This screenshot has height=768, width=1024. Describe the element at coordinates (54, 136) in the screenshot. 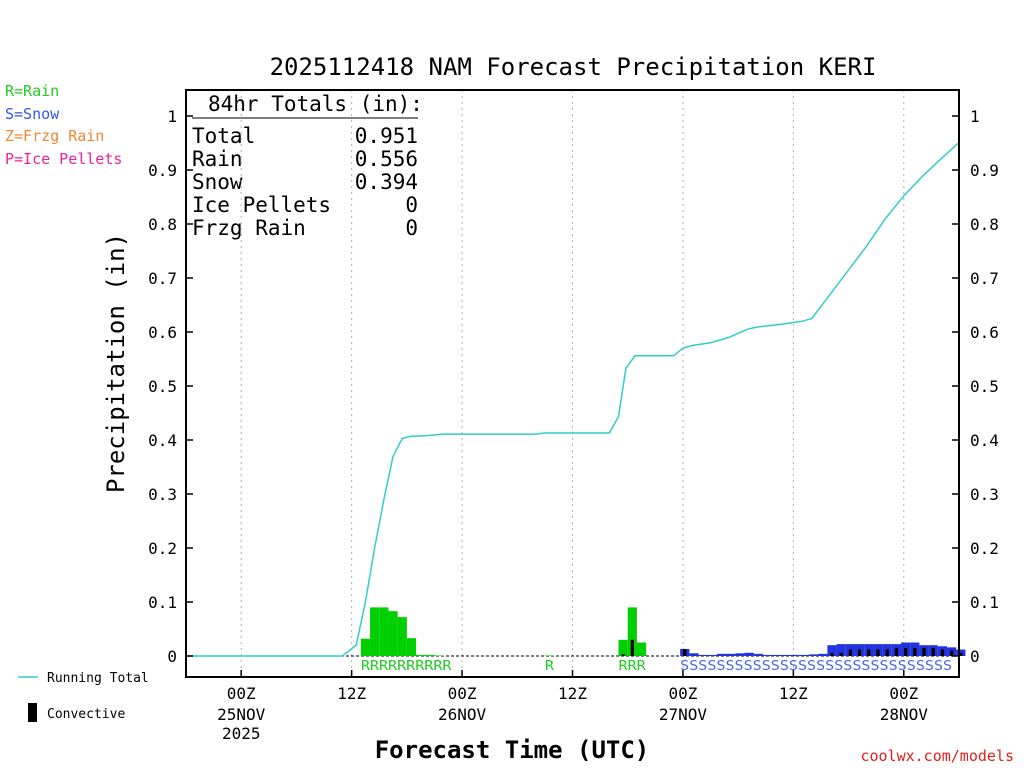

I see `legend-frzg-rain: Z=Frzg Rain` at that location.